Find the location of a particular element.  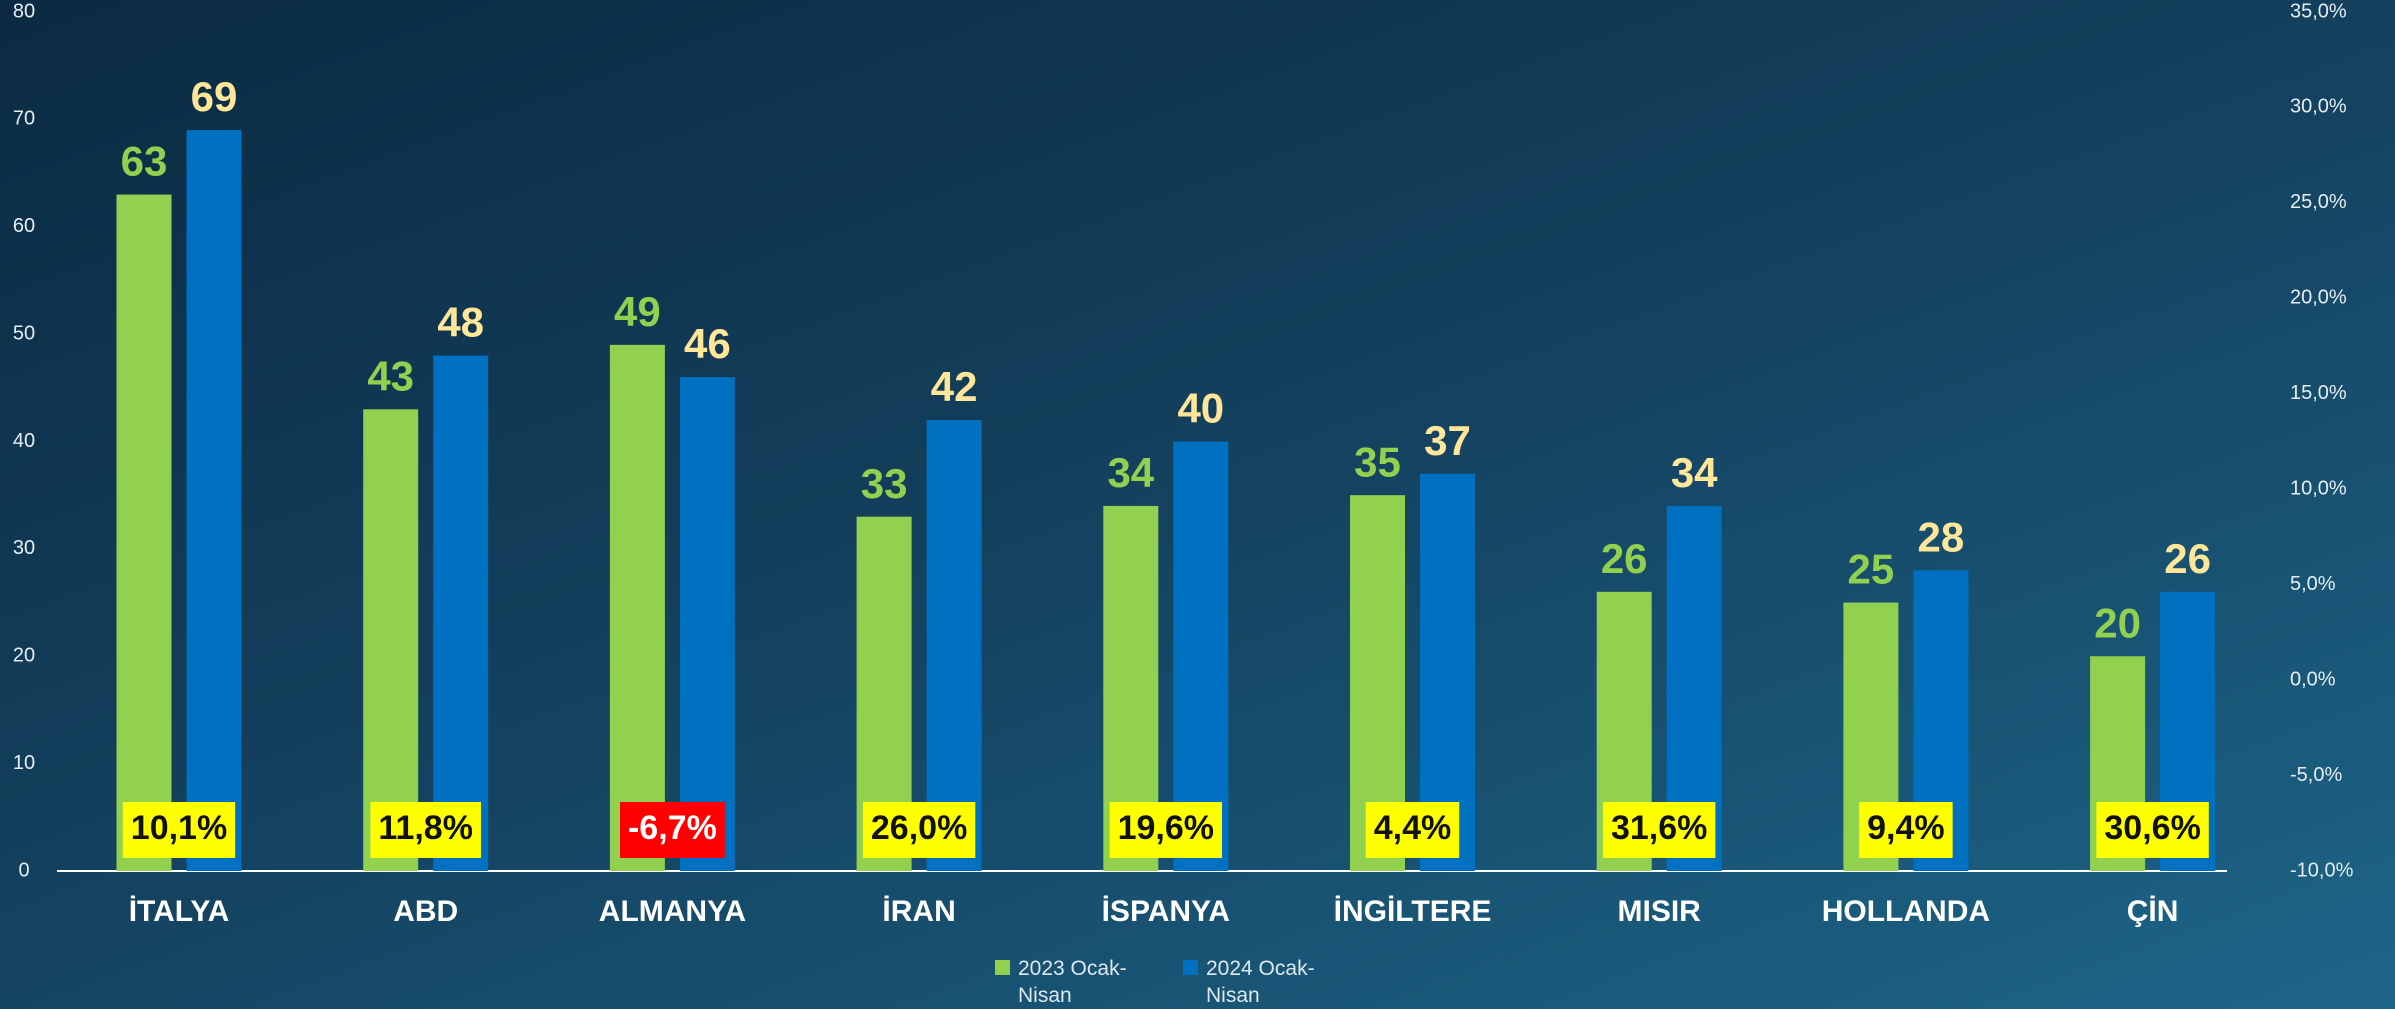

x-tick-label: MISIR is located at coordinates (1660, 911).